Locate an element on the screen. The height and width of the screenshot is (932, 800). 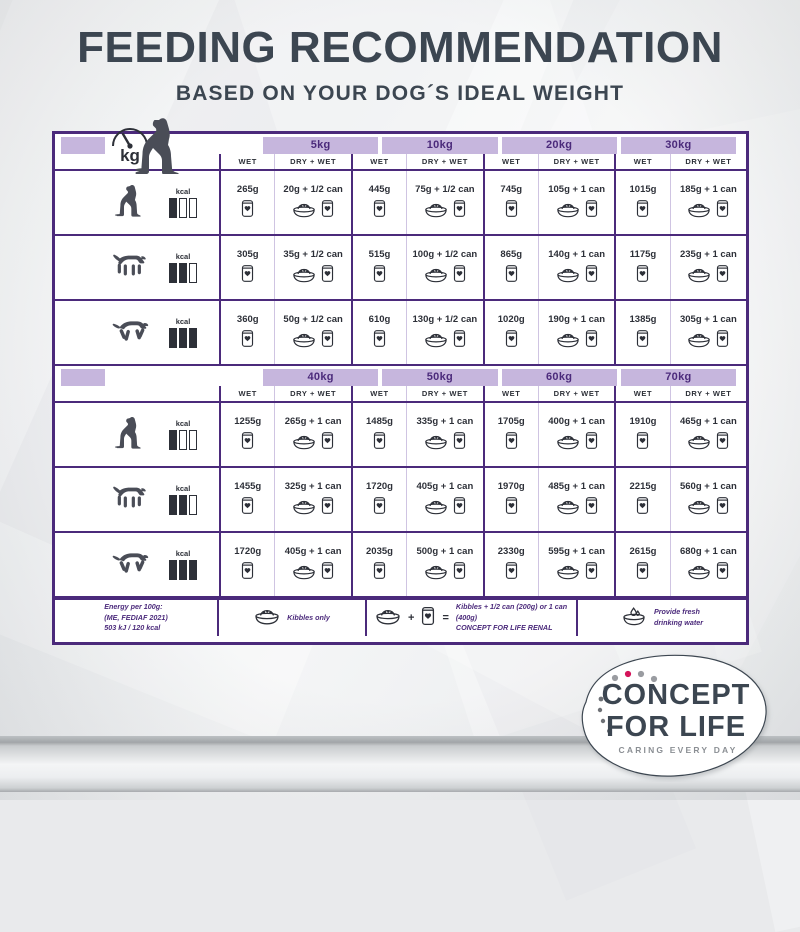
weight-pair-cell: 1970g 485g + 1 can is located at coordinates (548, 499).